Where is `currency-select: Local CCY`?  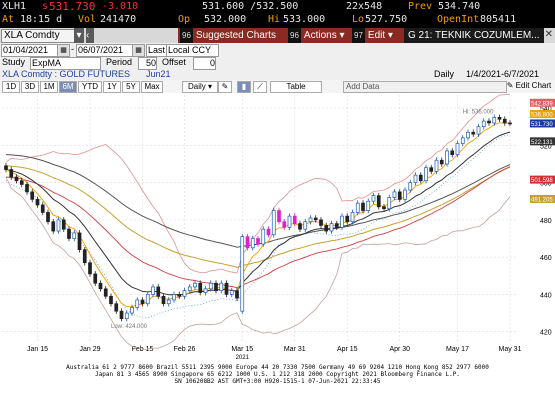 currency-select: Local CCY is located at coordinates (192, 50).